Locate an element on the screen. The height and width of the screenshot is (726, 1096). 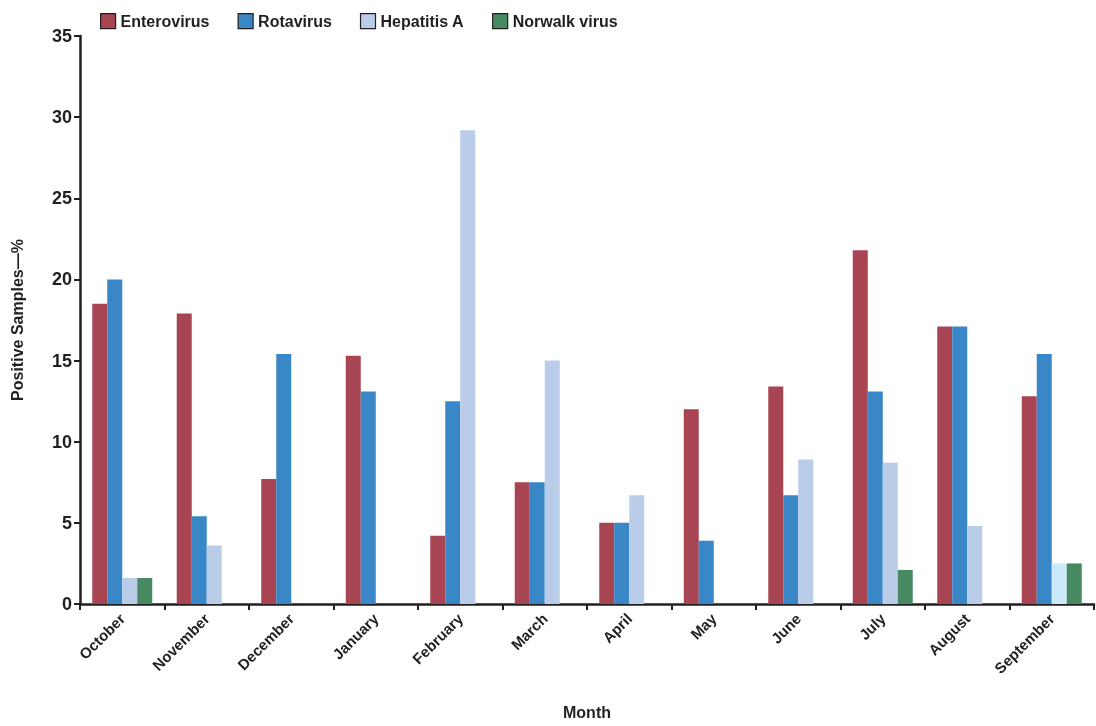
legend-label: Enterovirus is located at coordinates (165, 21).